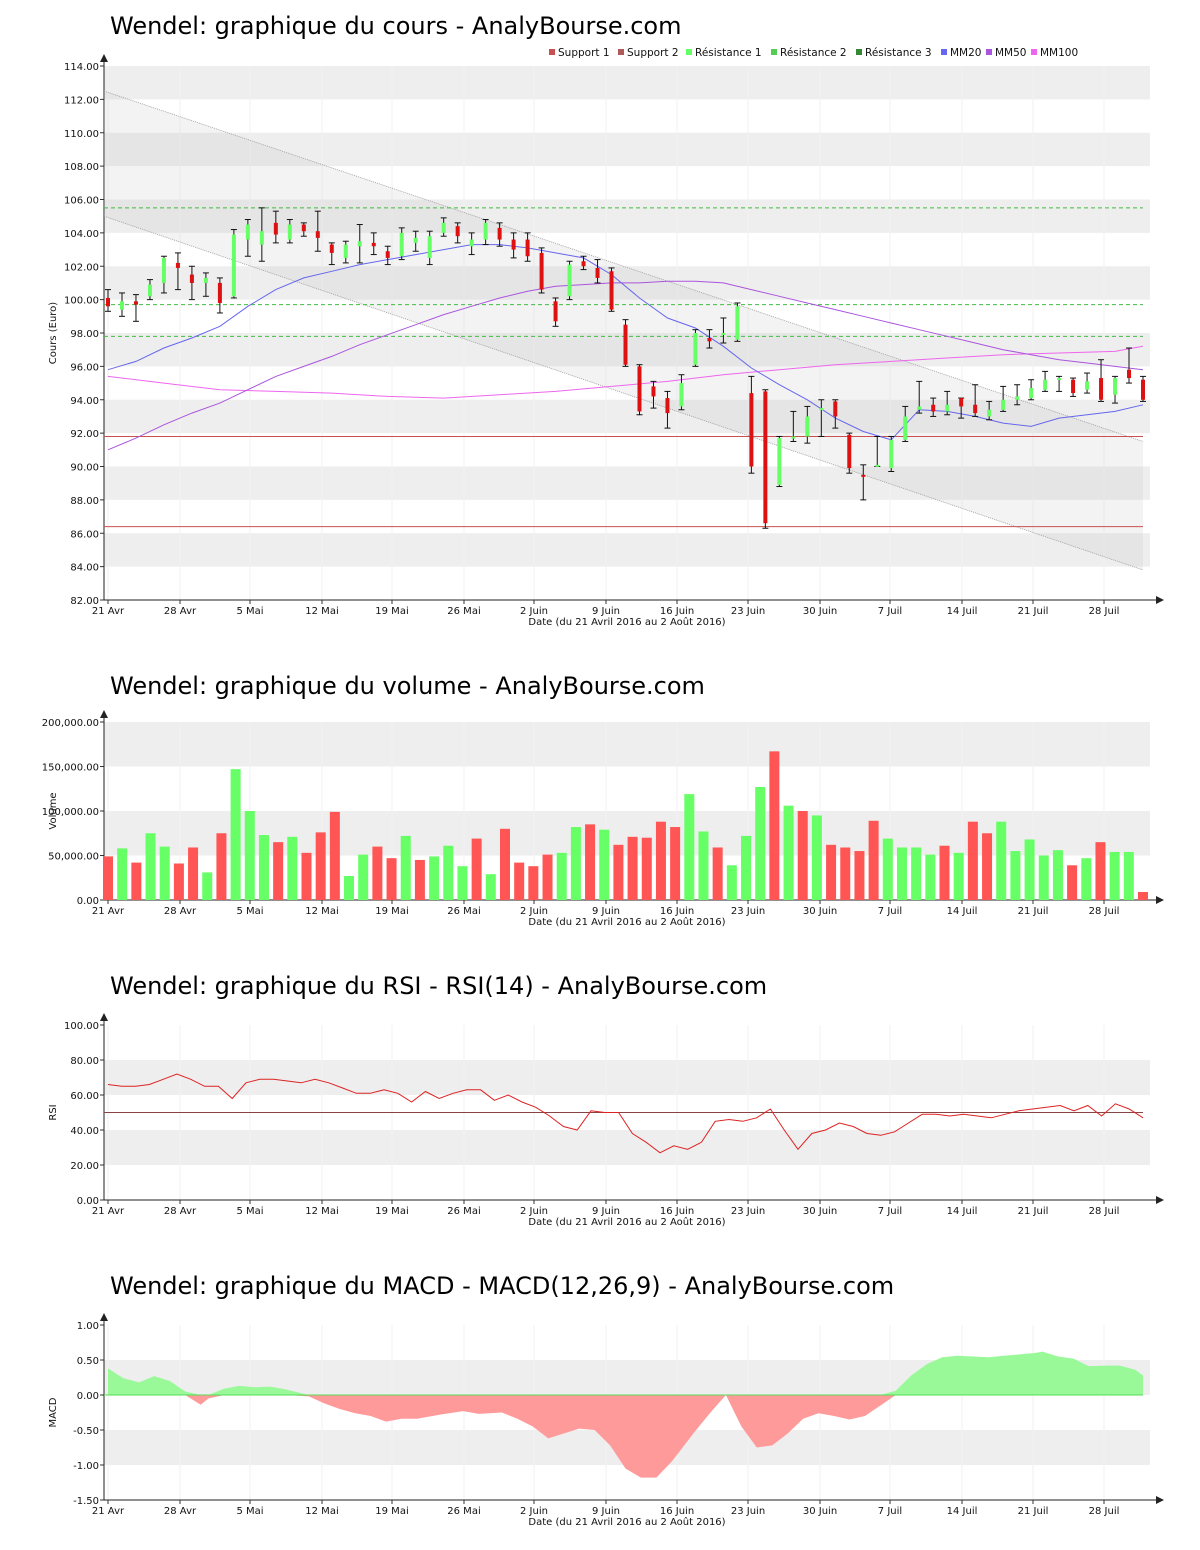 The height and width of the screenshot is (1550, 1200). Describe the element at coordinates (962, 1211) in the screenshot. I see `x-tick-label: 14 Juil` at that location.